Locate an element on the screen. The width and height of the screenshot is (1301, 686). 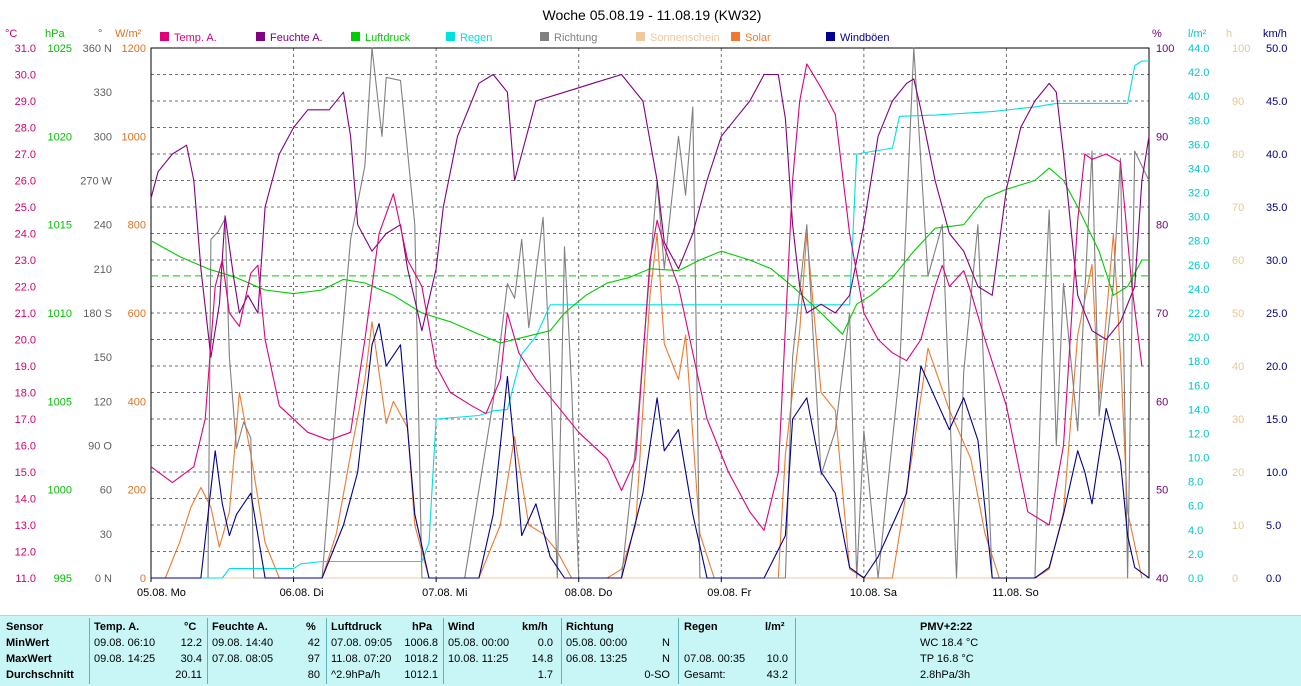
x-label: 07.08. Mi is located at coordinates (444, 593).